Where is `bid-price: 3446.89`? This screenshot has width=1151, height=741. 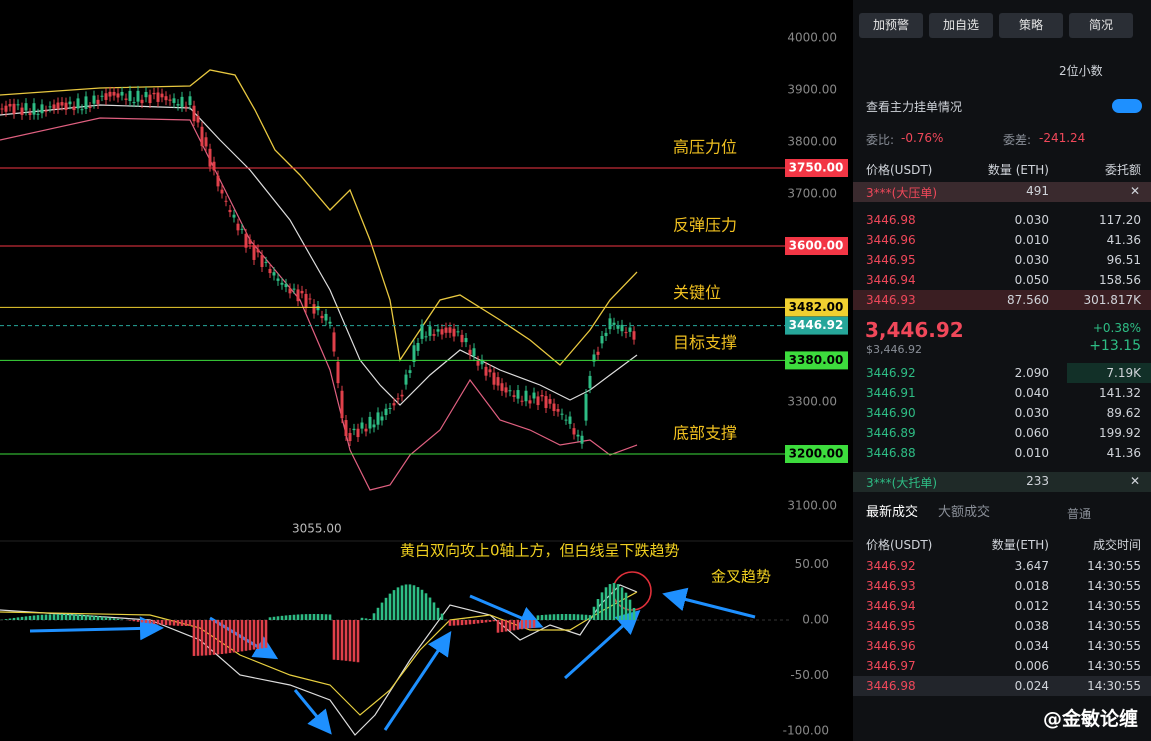 bid-price: 3446.89 is located at coordinates (891, 433).